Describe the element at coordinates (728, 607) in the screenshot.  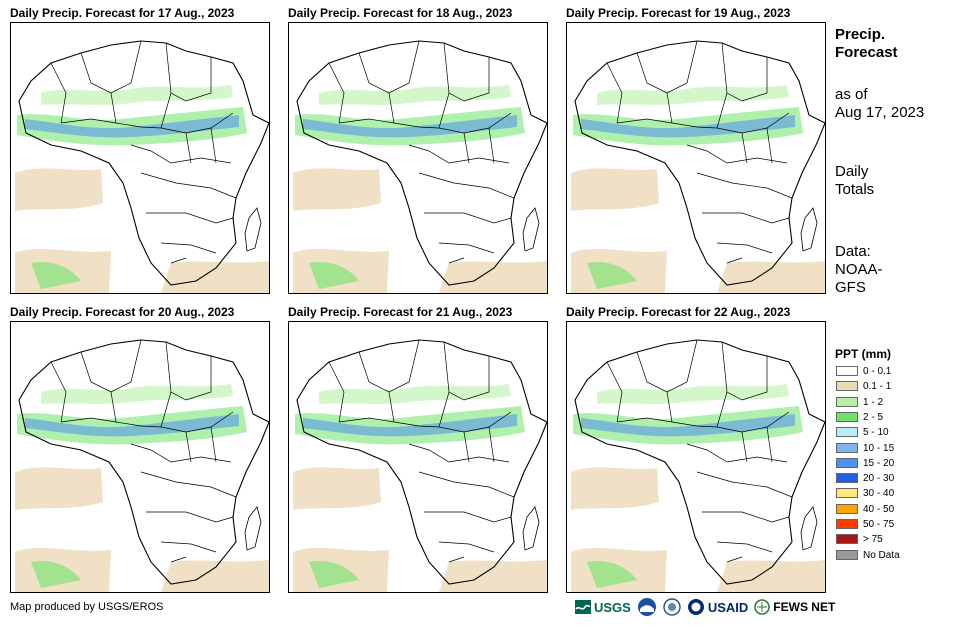
I see `usaid-text: USAID` at that location.